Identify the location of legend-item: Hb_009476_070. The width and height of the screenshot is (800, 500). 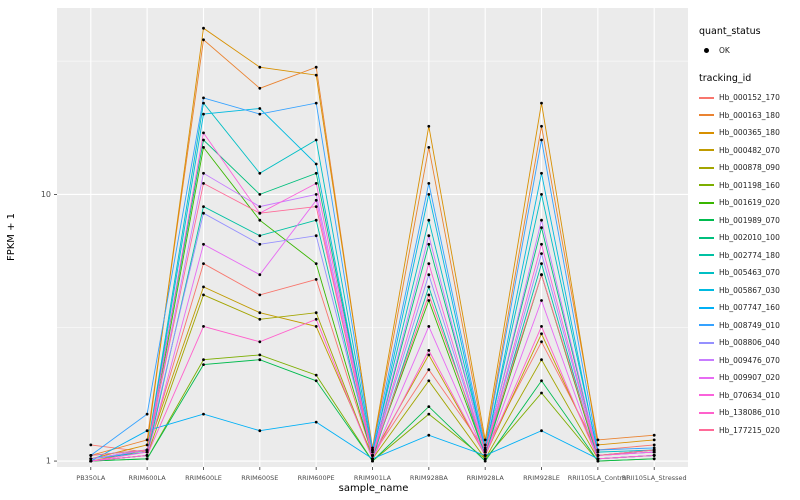
(749, 360).